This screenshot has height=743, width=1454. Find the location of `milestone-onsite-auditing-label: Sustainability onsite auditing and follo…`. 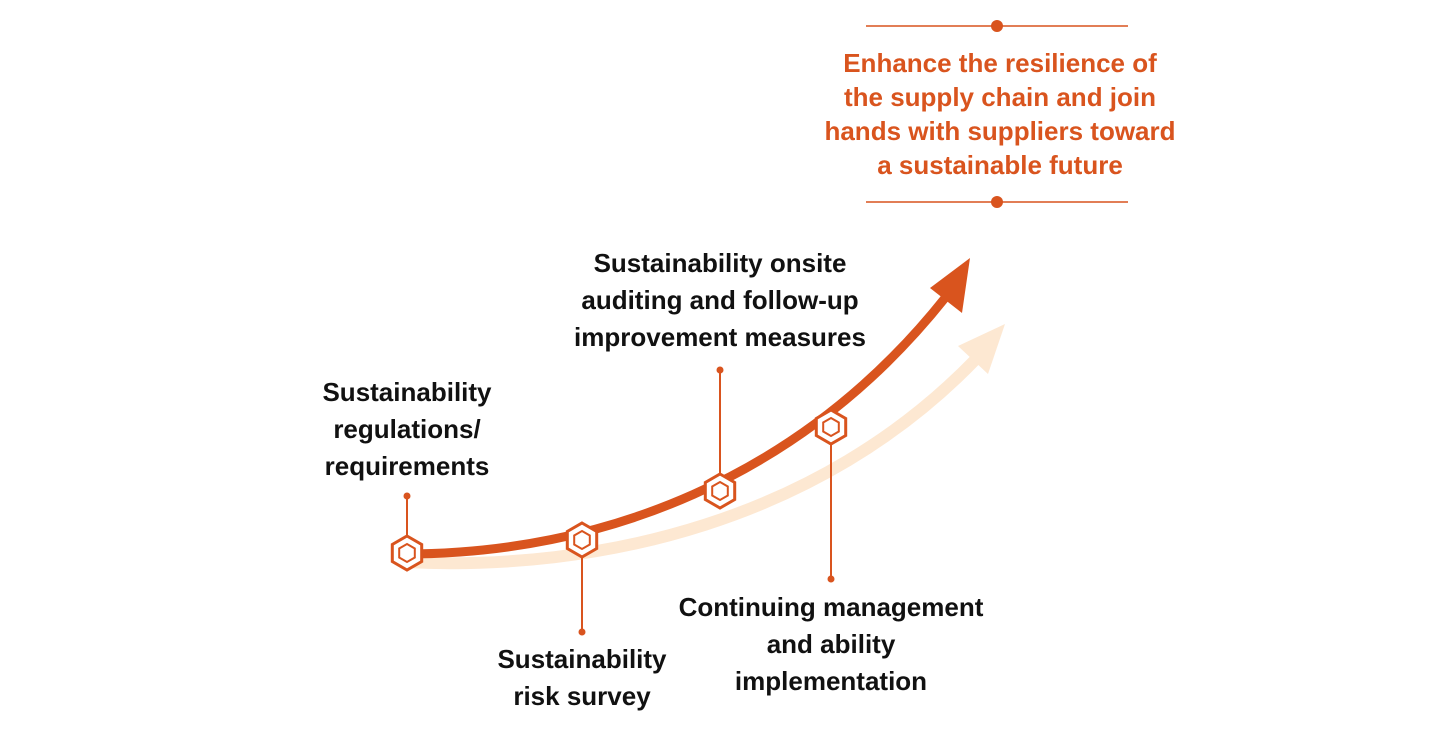

milestone-onsite-auditing-label: Sustainability onsite auditing and follo… is located at coordinates (720, 300).